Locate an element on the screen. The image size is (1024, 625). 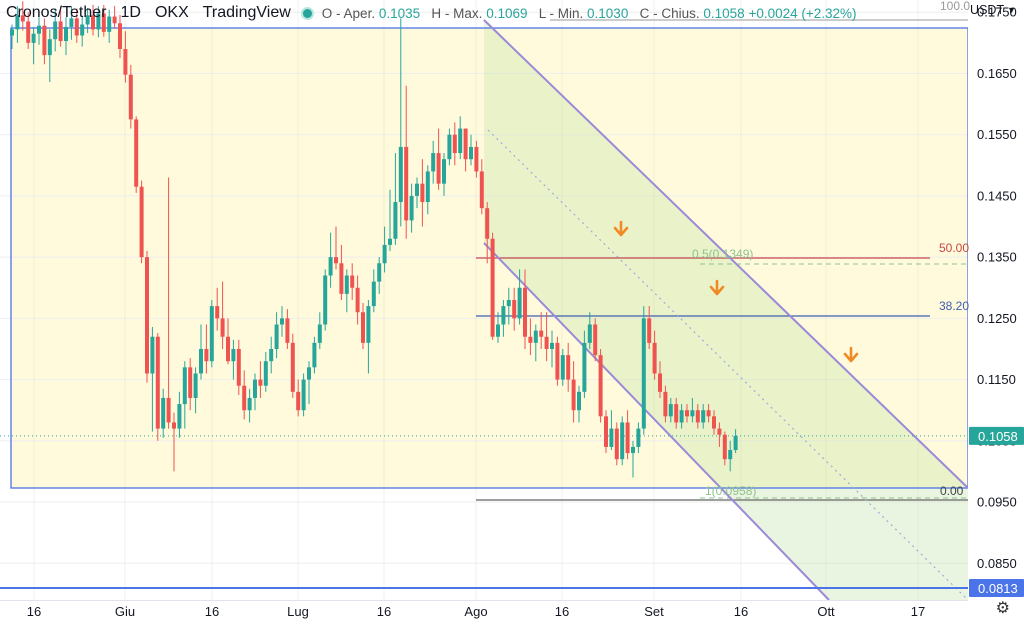
change-value: +0.0024 (+2.32%) is located at coordinates (802, 13).